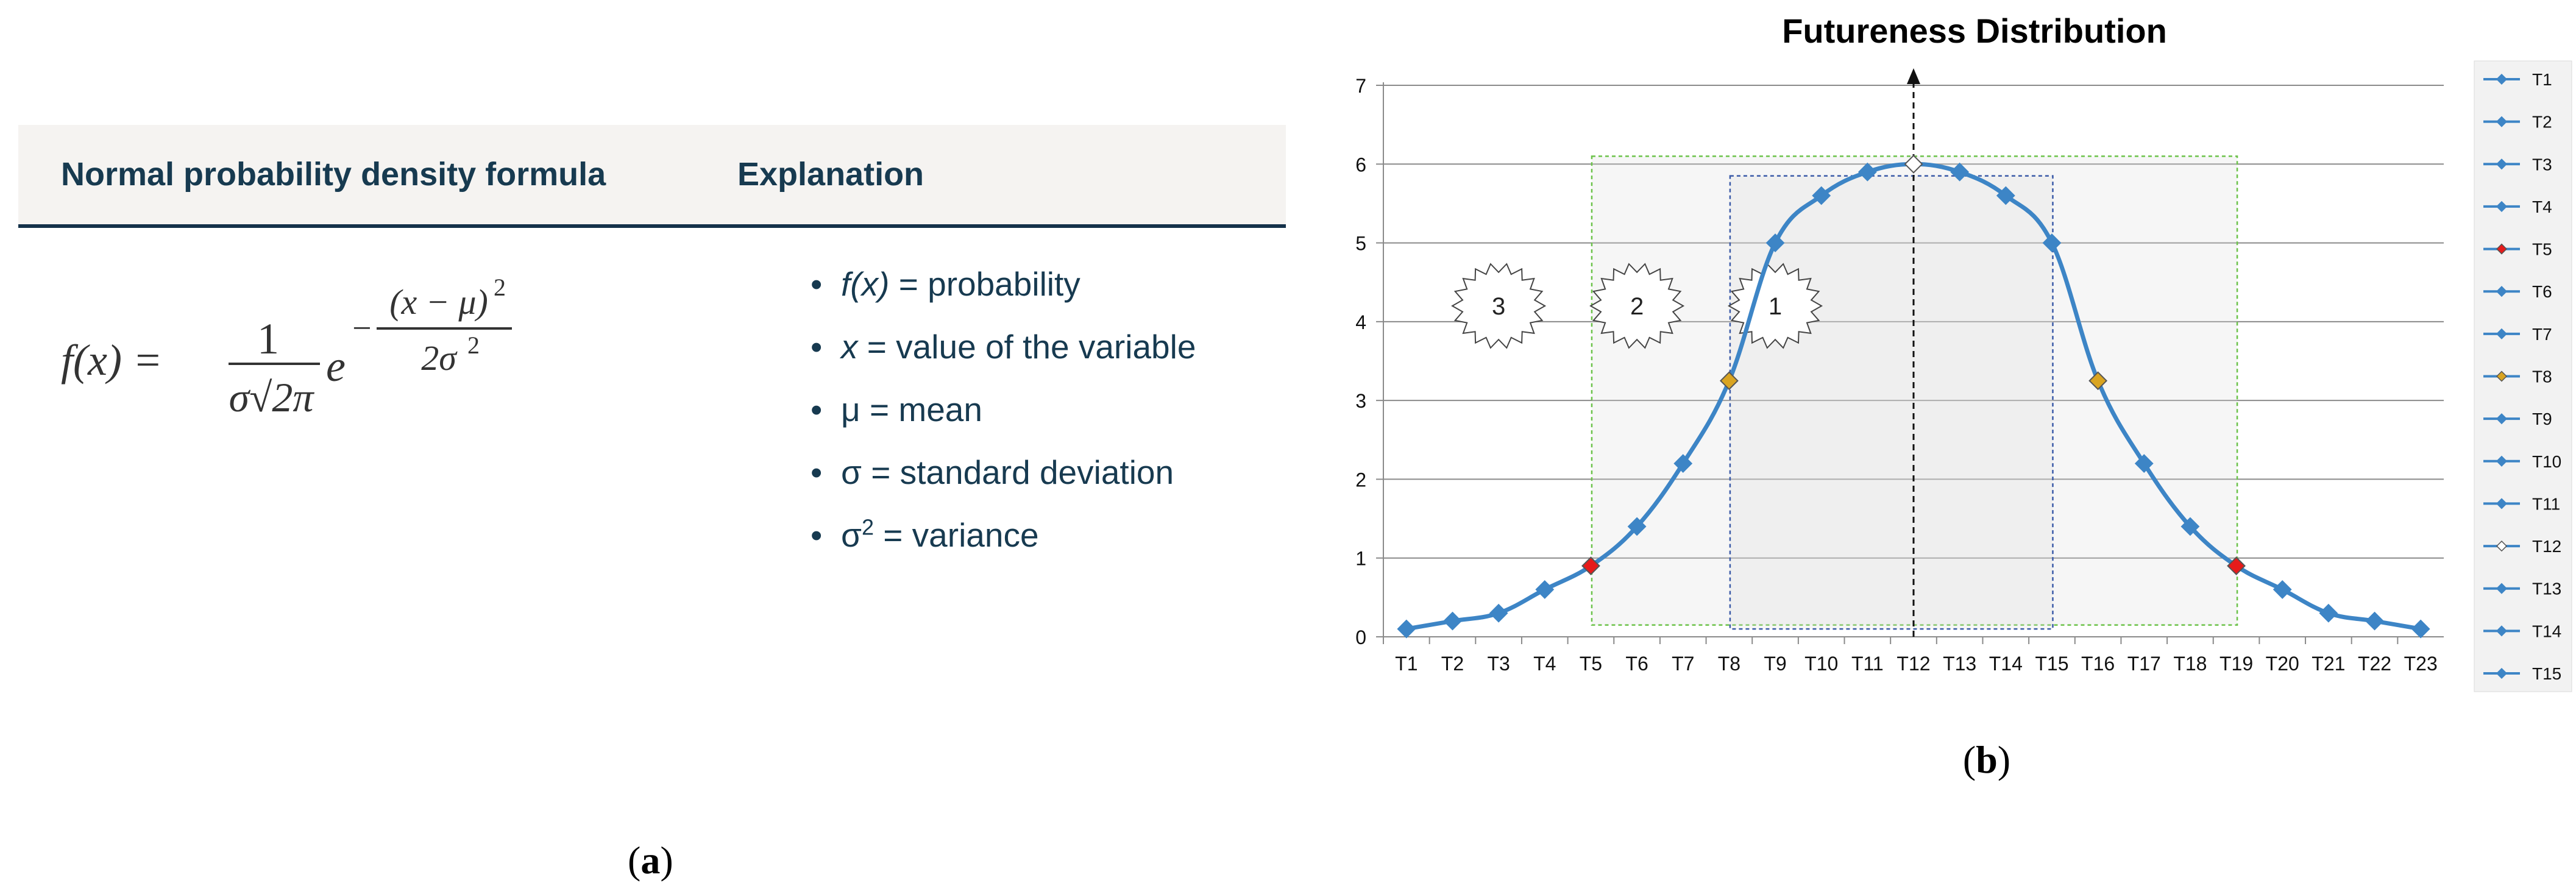 The image size is (2576, 883). Describe the element at coordinates (2542, 291) in the screenshot. I see `legend-label: T6` at that location.